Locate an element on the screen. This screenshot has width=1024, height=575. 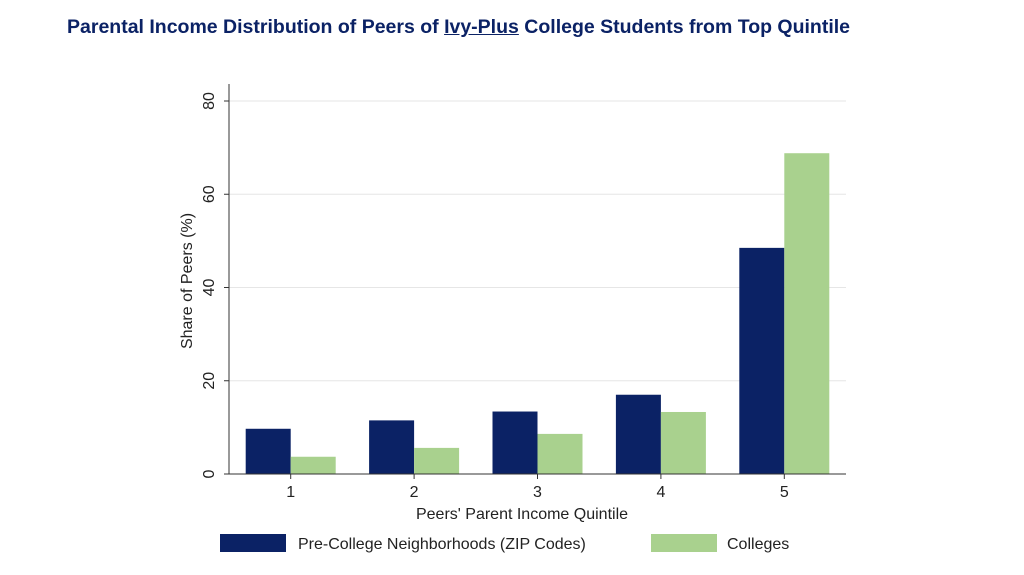
title-prefix: Parental Income Distribution of Peers of is located at coordinates (256, 27).